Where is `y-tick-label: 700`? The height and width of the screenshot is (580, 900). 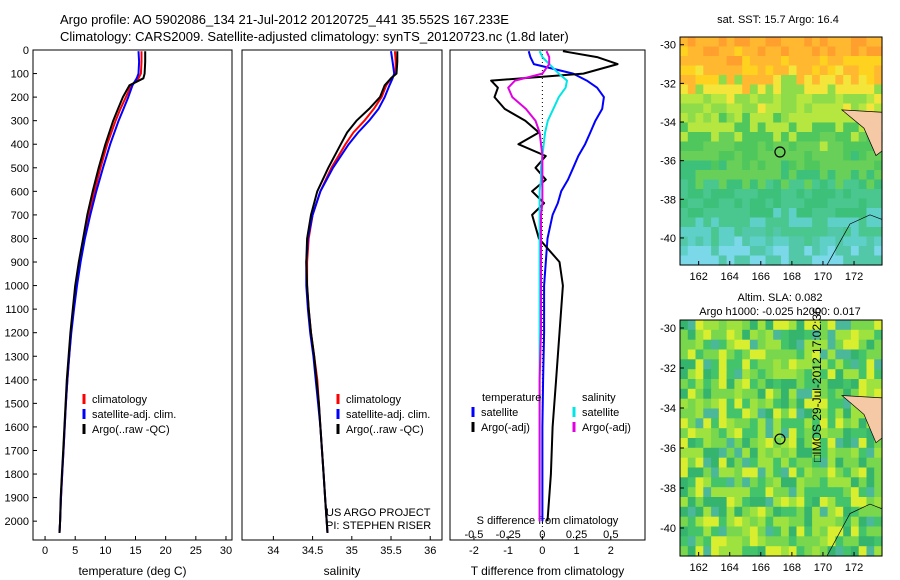
y-tick-label: 700 is located at coordinates (20, 216).